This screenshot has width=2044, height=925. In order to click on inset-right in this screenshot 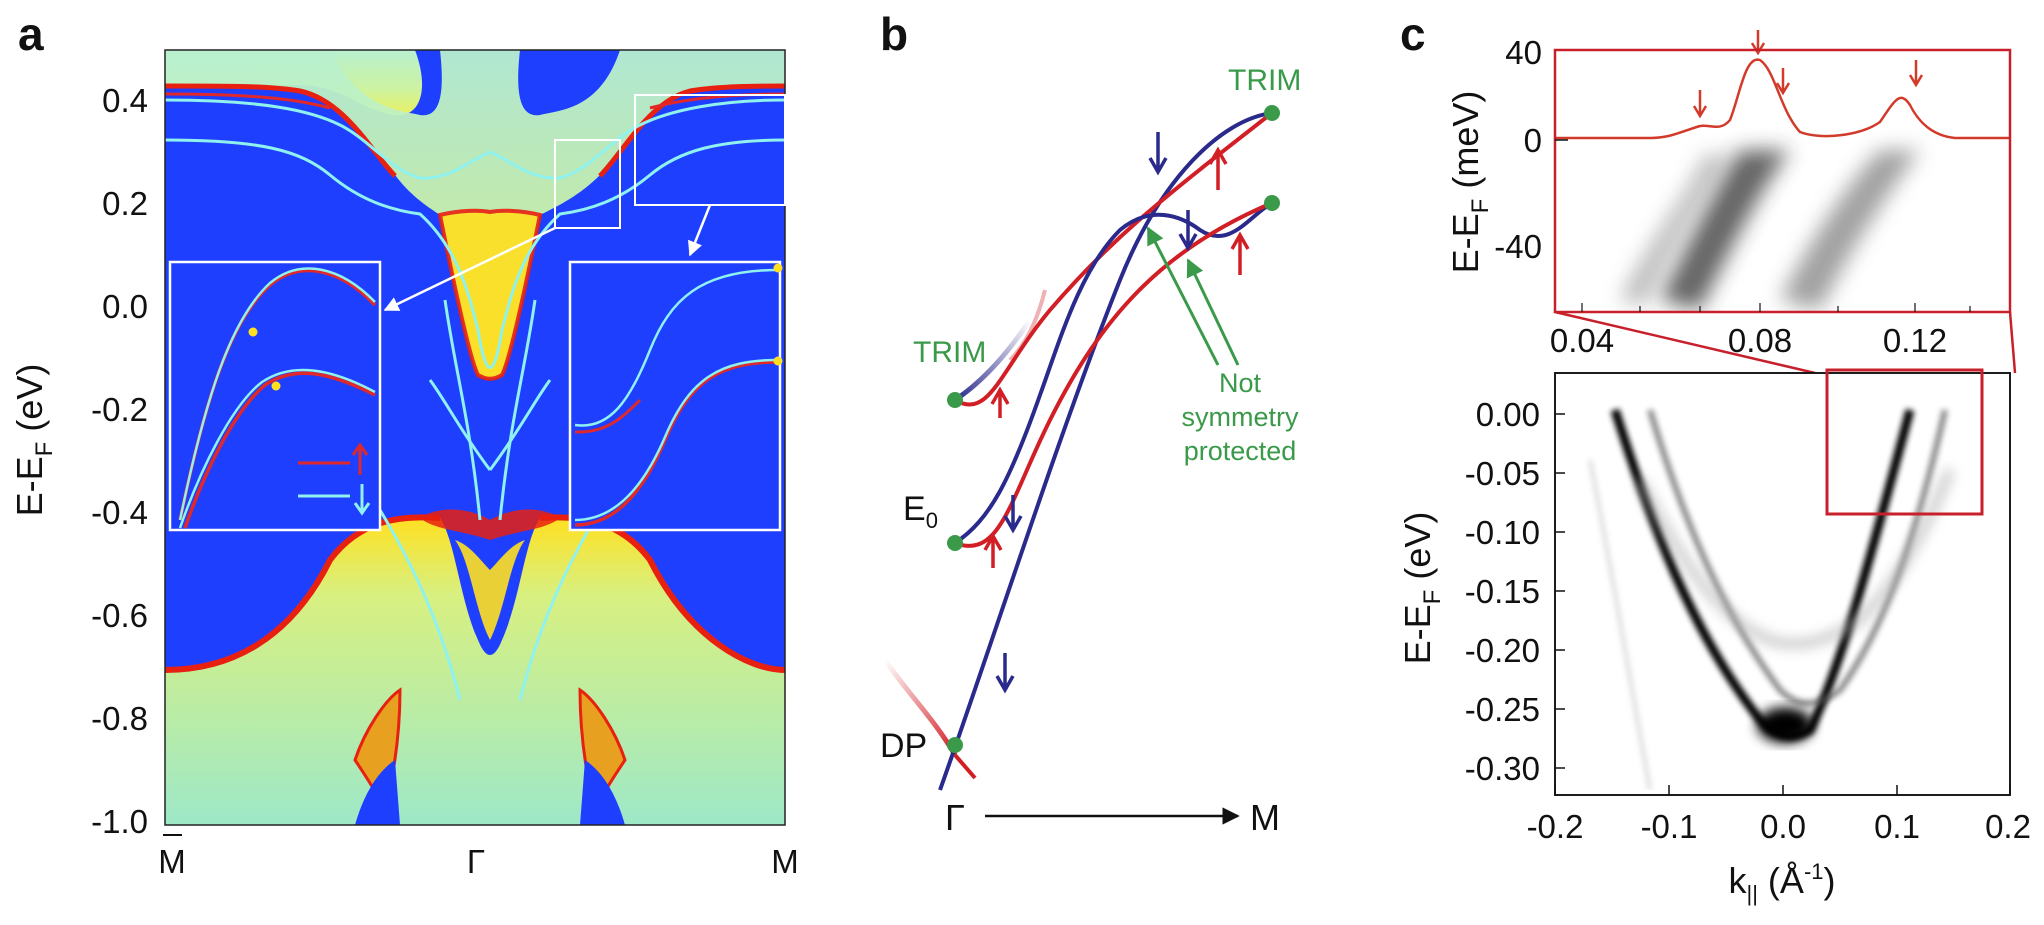, I will do `click(675, 396)`.